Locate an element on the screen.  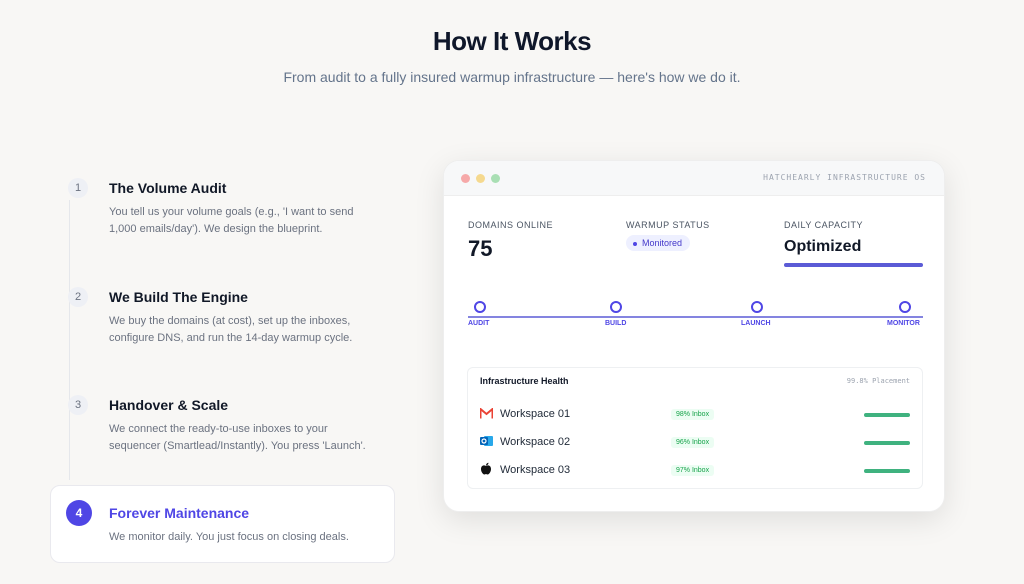
workspace-name: Workspace 02 is located at coordinates (535, 442).